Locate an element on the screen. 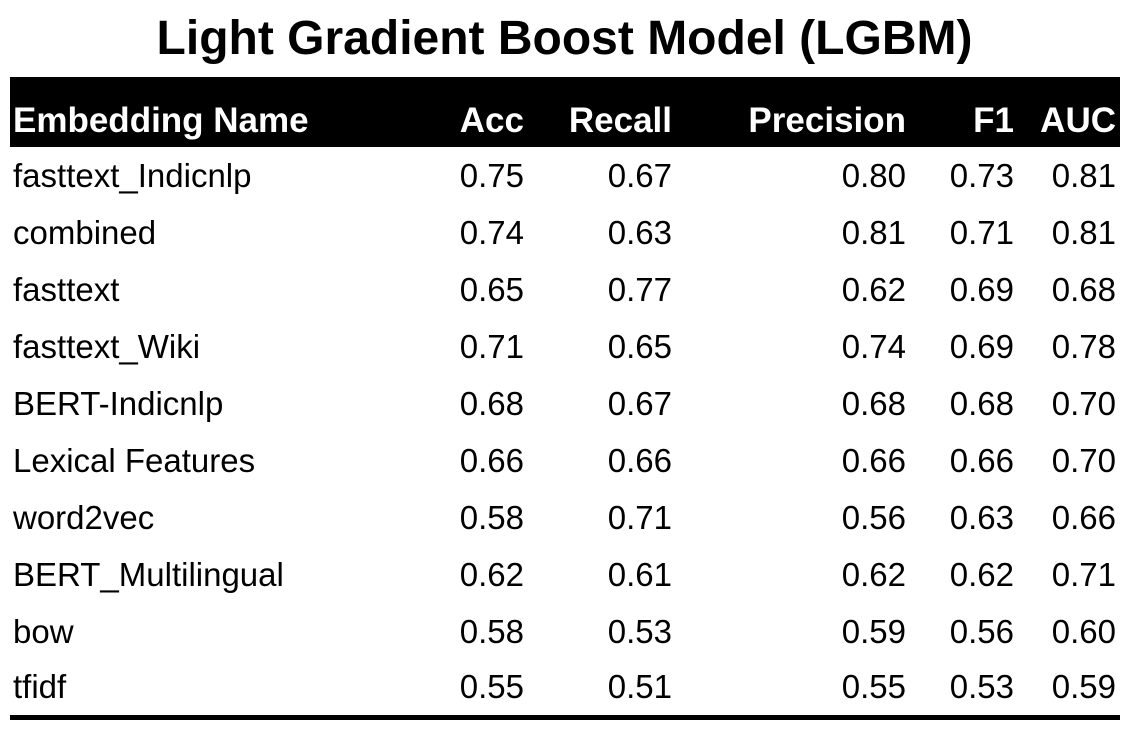 The width and height of the screenshot is (1129, 729). table-row: fasttext 0.65 0.77 0.62 0.69 0.68 is located at coordinates (565, 289).